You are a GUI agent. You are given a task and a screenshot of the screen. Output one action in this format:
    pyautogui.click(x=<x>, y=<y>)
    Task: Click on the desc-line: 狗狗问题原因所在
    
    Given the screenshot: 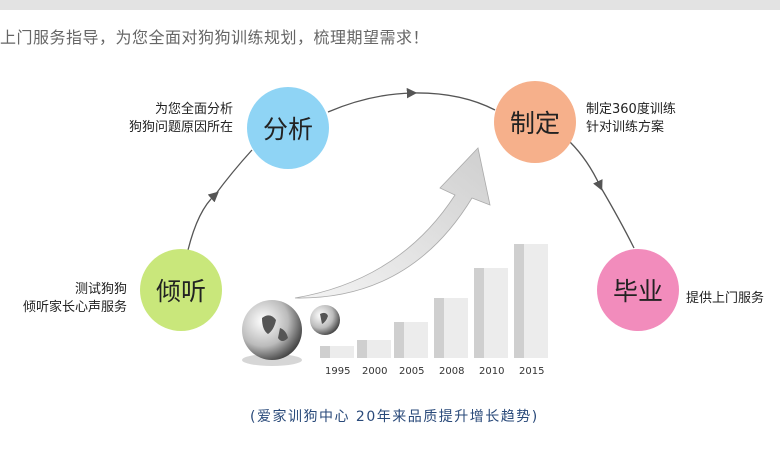 What is the action you would take?
    pyautogui.click(x=180, y=127)
    